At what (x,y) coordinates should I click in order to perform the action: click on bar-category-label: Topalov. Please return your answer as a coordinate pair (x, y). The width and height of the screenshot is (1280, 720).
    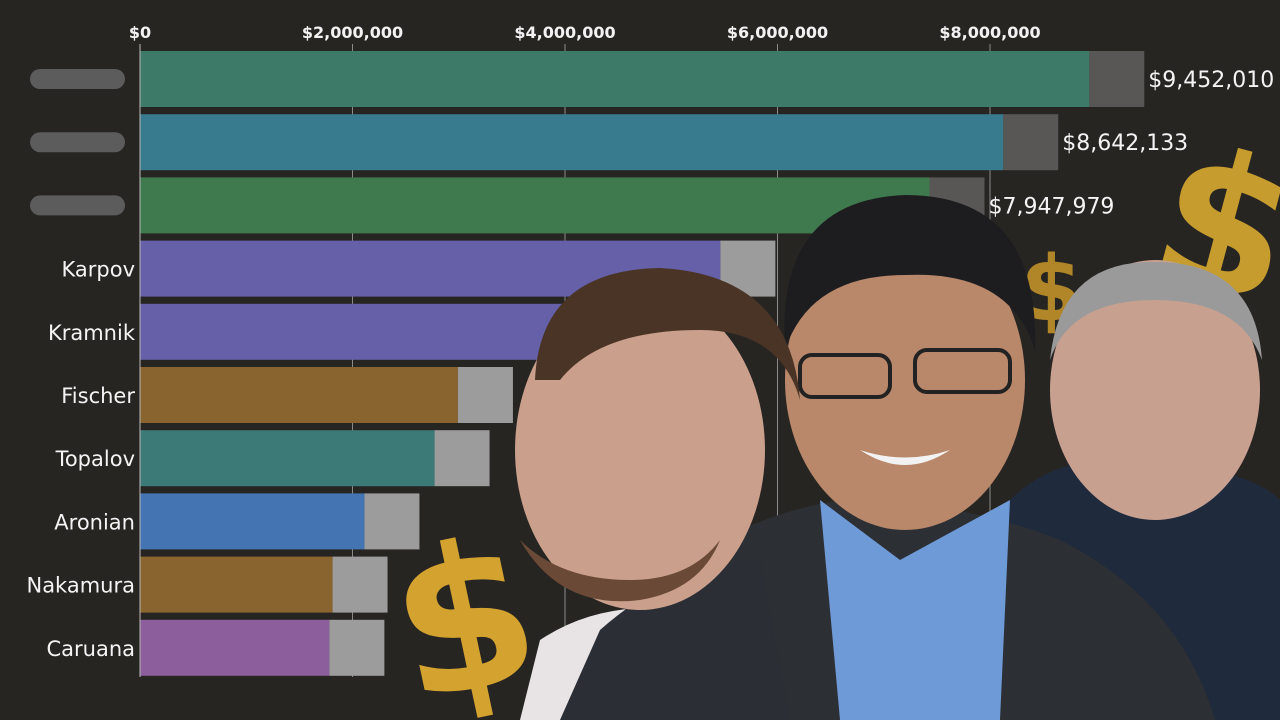
    Looking at the image, I should click on (95, 459).